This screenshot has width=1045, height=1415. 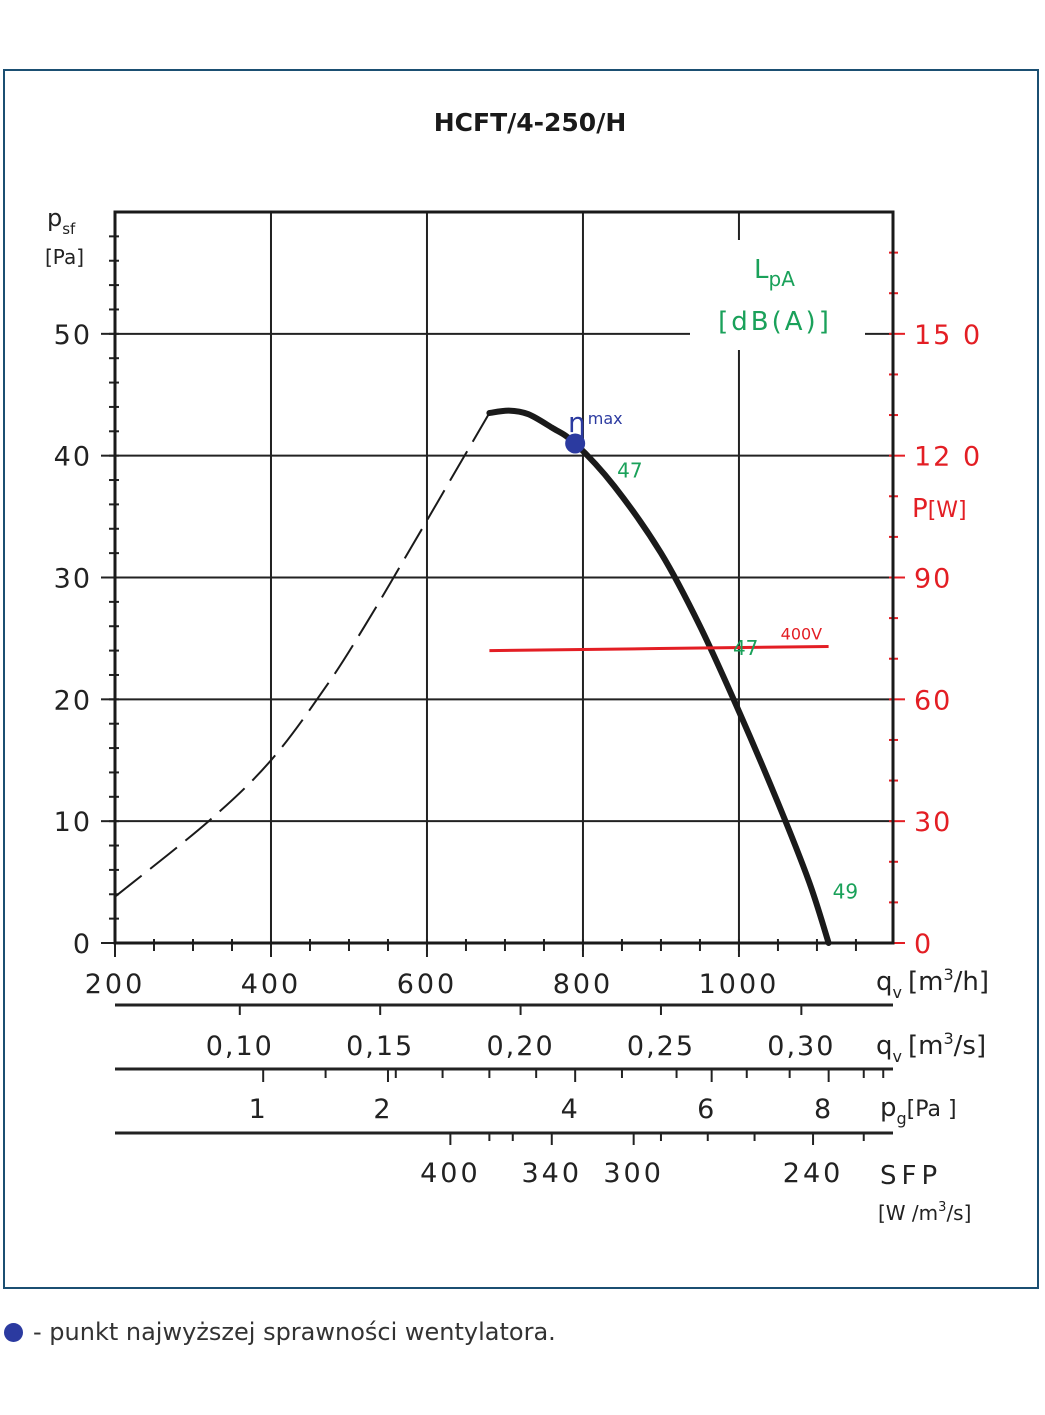 I want to click on sfp-axis-unit: [W /m3/s], so click(x=924, y=1212).